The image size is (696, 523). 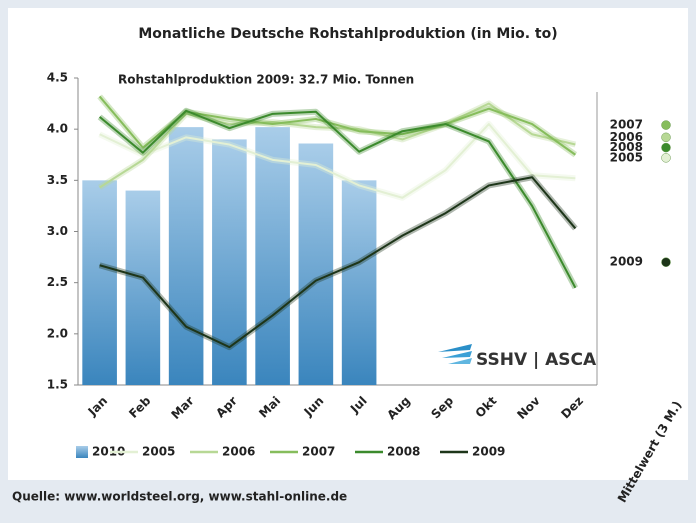 I want to click on legend-label: 2005, so click(x=158, y=452).